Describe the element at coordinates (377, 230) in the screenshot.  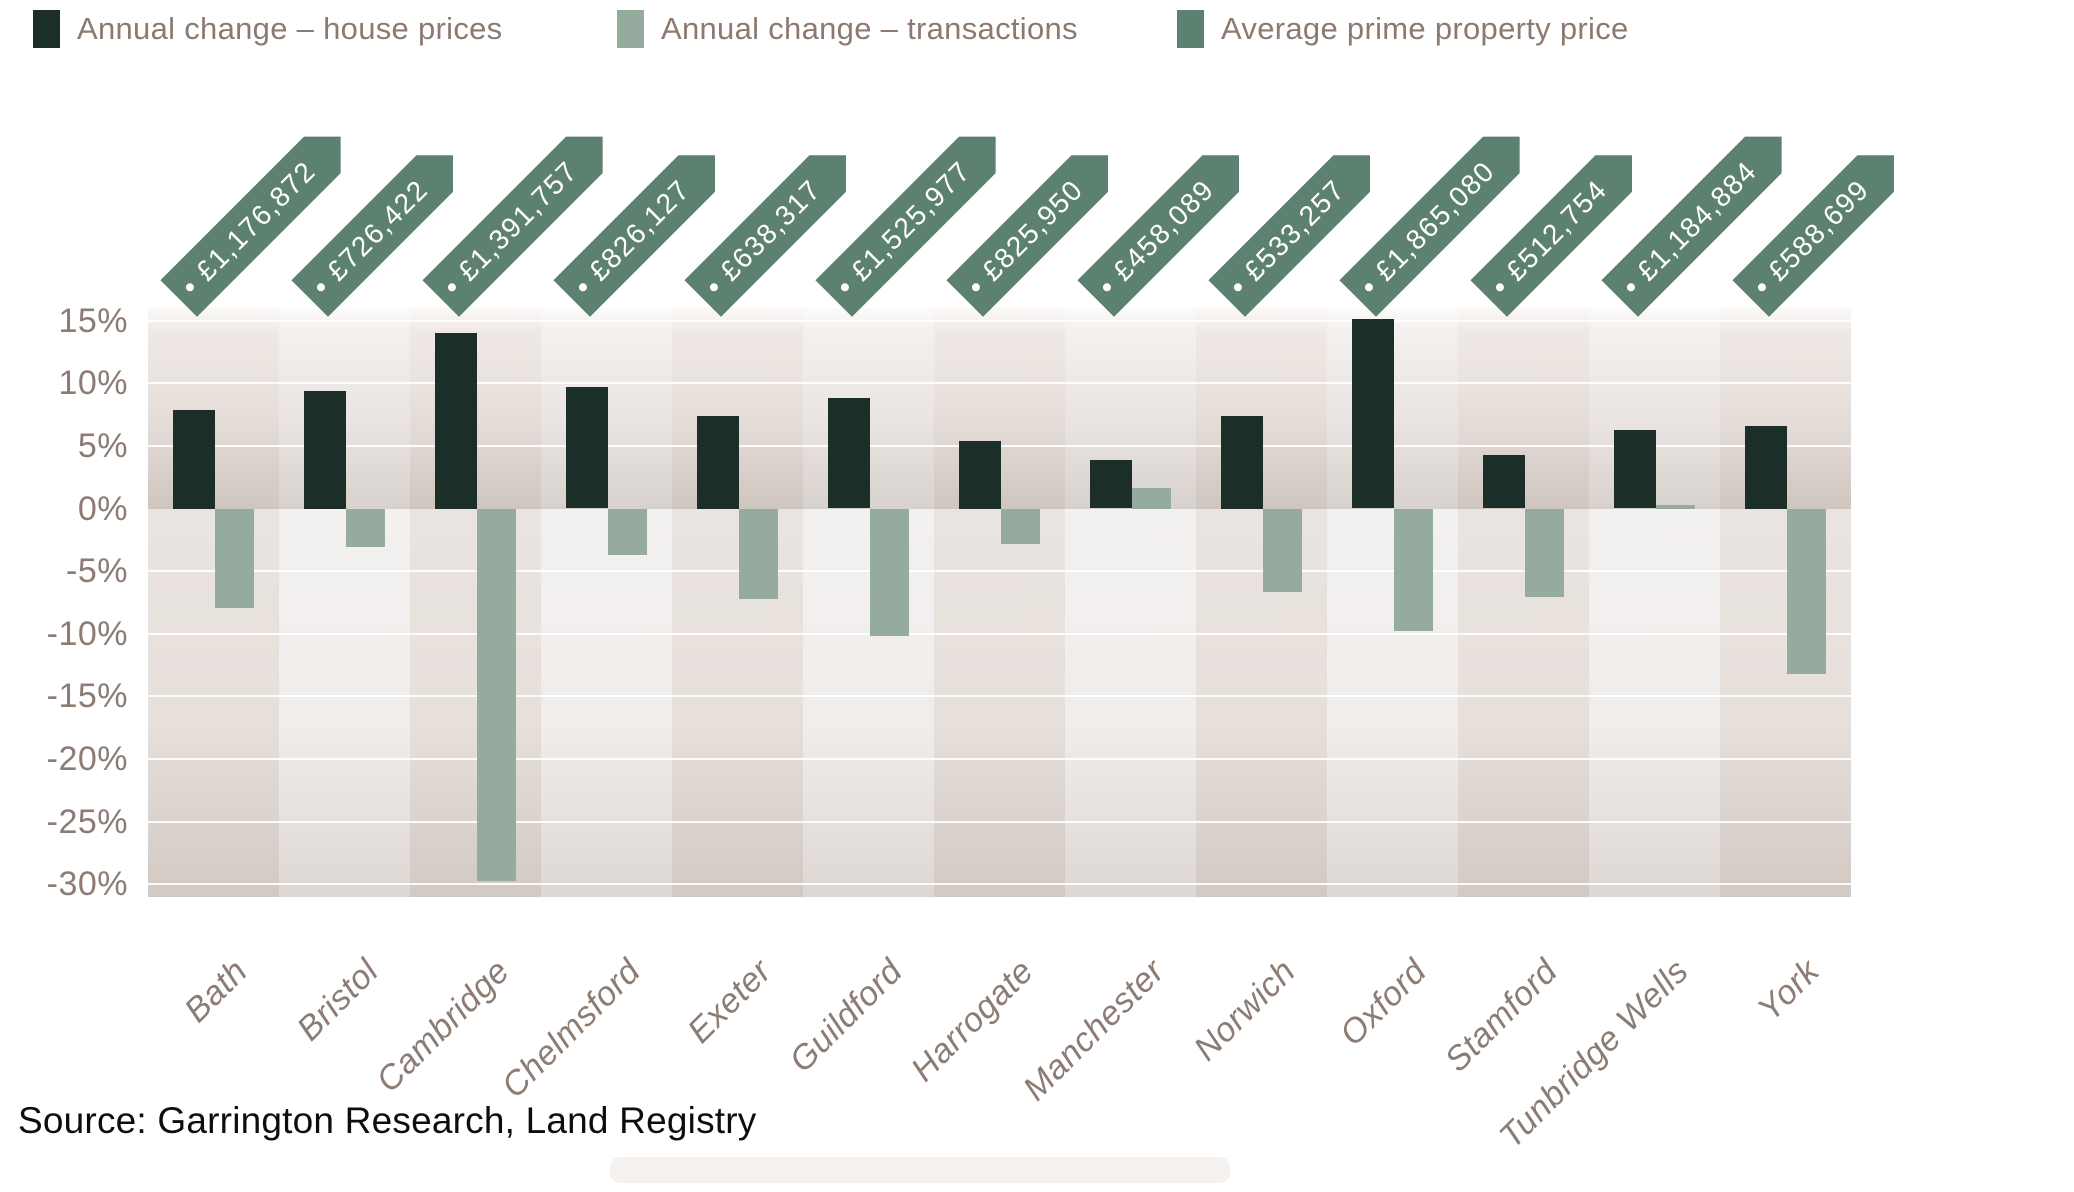
I see `price-tag-value: £726,422` at that location.